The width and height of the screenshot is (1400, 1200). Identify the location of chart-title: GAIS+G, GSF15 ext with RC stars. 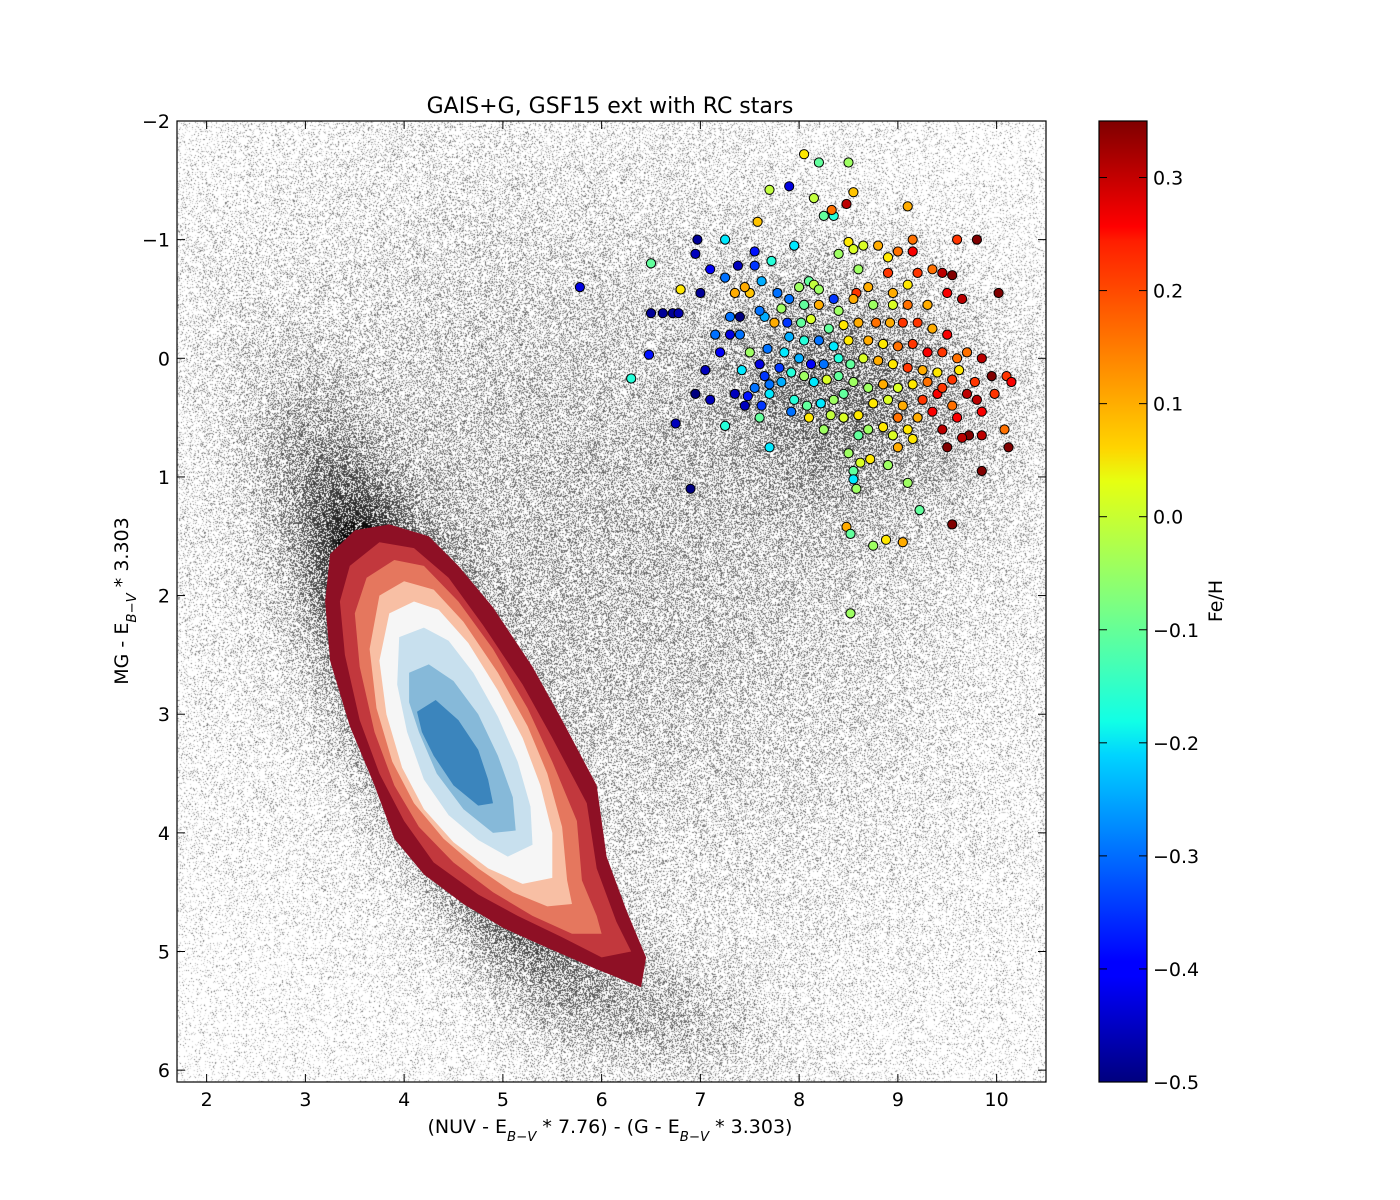
(610, 106).